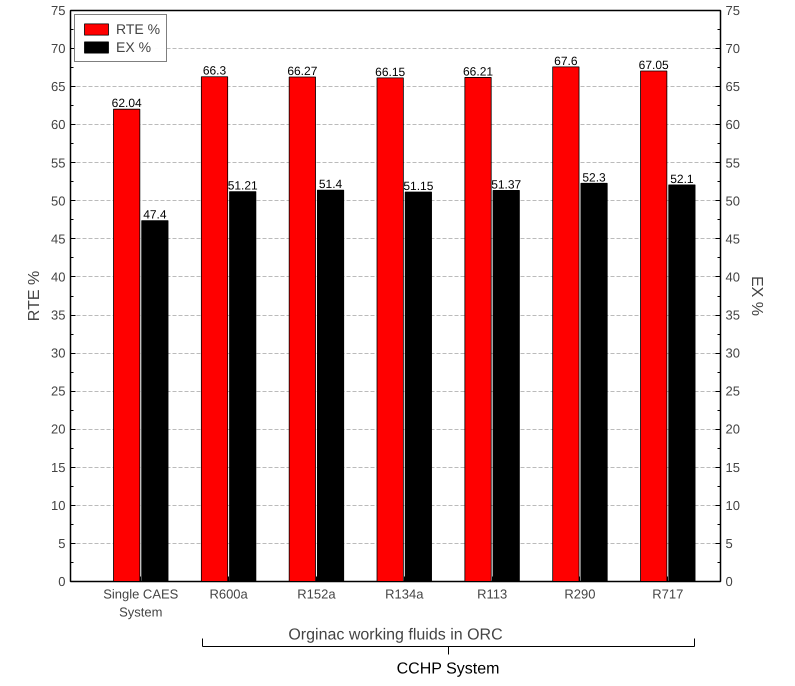 This screenshot has height=686, width=795. What do you see at coordinates (58, 10) in the screenshot?
I see `y-tick-label: 75` at bounding box center [58, 10].